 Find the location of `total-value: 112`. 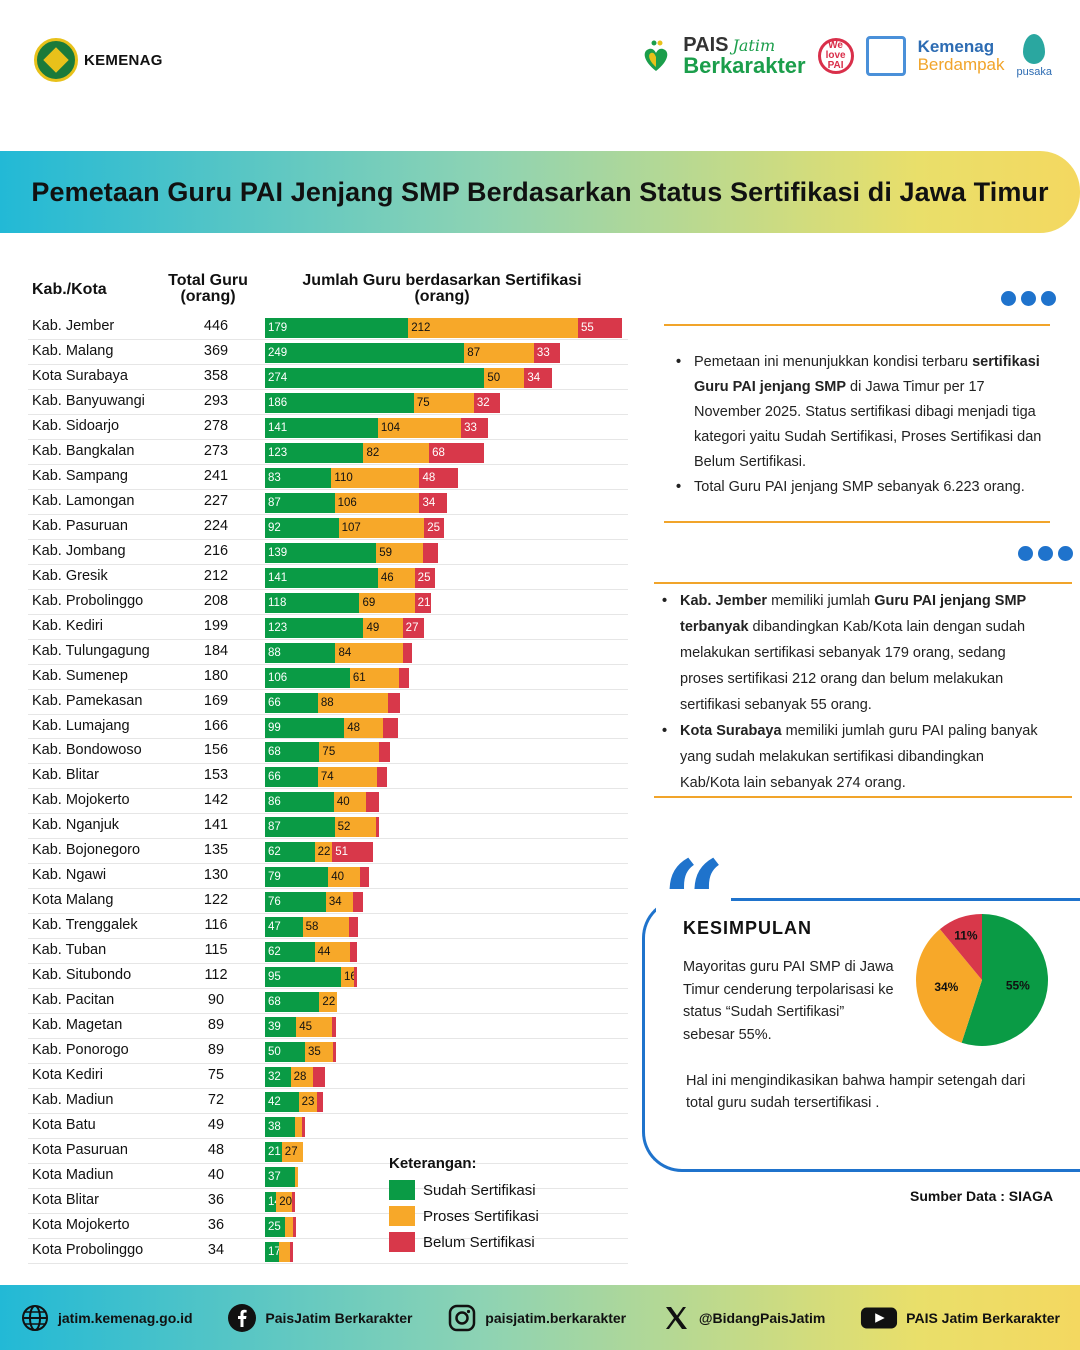

total-value: 112 is located at coordinates (216, 975).